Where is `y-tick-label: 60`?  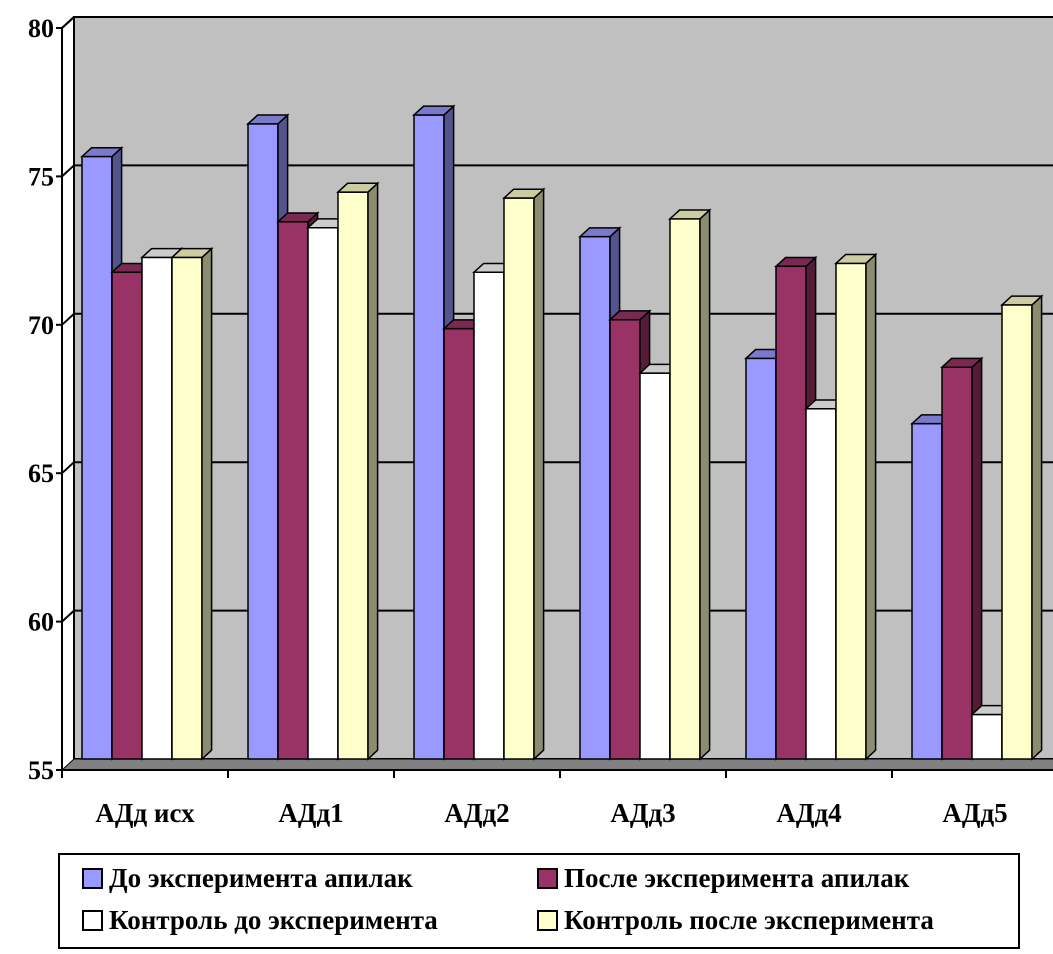 y-tick-label: 60 is located at coordinates (41, 622).